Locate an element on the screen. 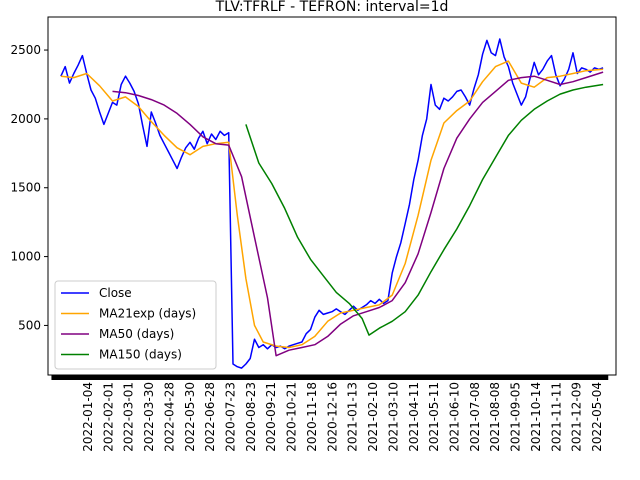 This screenshot has width=640, height=480. x-tick-label-19: 2021-07-08 is located at coordinates (475, 417).